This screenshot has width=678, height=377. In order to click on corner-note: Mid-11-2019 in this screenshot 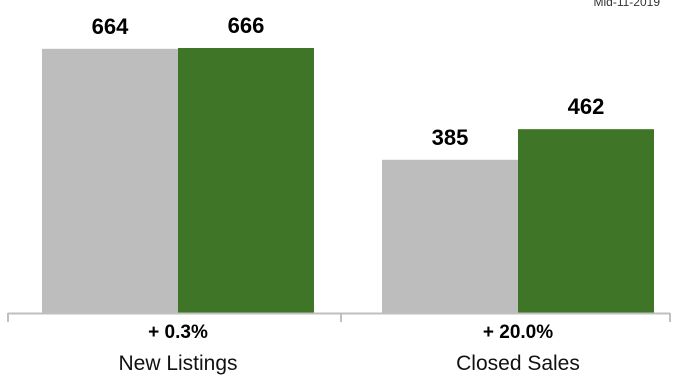, I will do `click(627, 4)`.